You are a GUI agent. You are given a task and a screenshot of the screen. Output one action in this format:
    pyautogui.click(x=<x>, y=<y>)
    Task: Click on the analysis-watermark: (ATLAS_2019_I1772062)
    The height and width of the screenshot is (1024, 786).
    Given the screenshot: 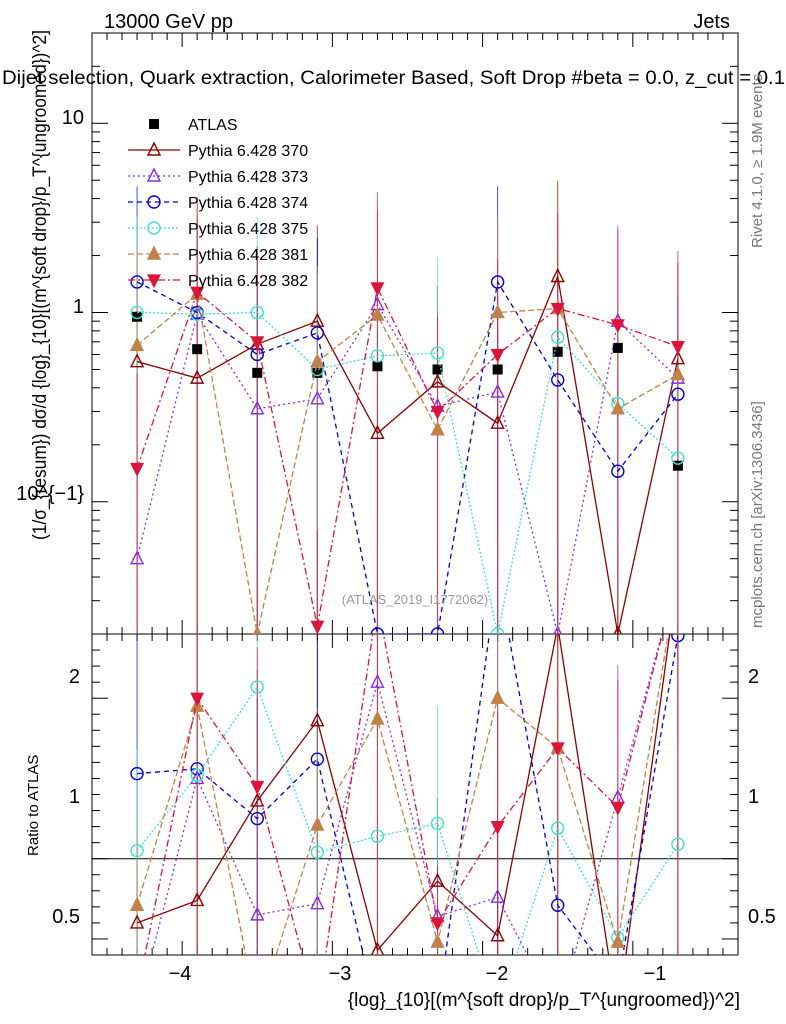 What is the action you would take?
    pyautogui.click(x=415, y=599)
    